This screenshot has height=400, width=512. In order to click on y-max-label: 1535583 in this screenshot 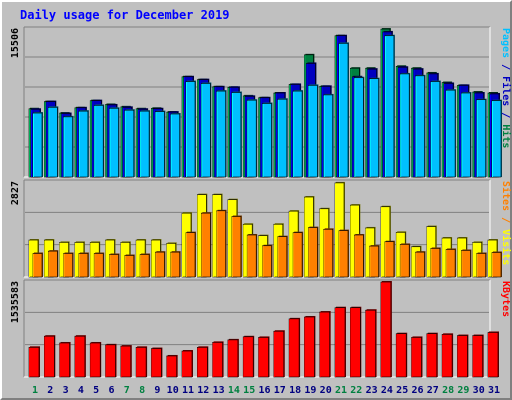, I will do `click(15, 302)`.